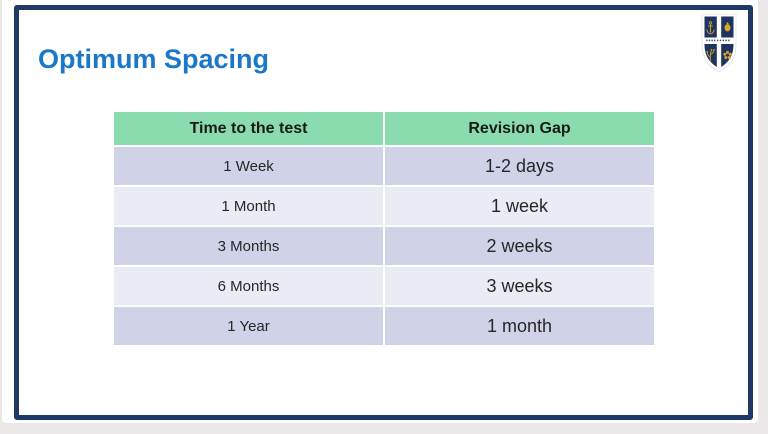 The width and height of the screenshot is (768, 434). What do you see at coordinates (519, 206) in the screenshot?
I see `table-cell-gap-2: 1 week` at bounding box center [519, 206].